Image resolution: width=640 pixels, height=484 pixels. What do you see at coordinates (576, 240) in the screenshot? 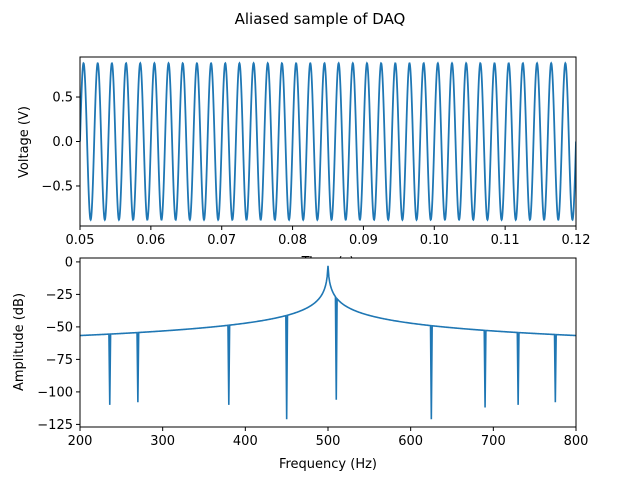
I see `top-x-tick-label: 0.12` at bounding box center [576, 240].